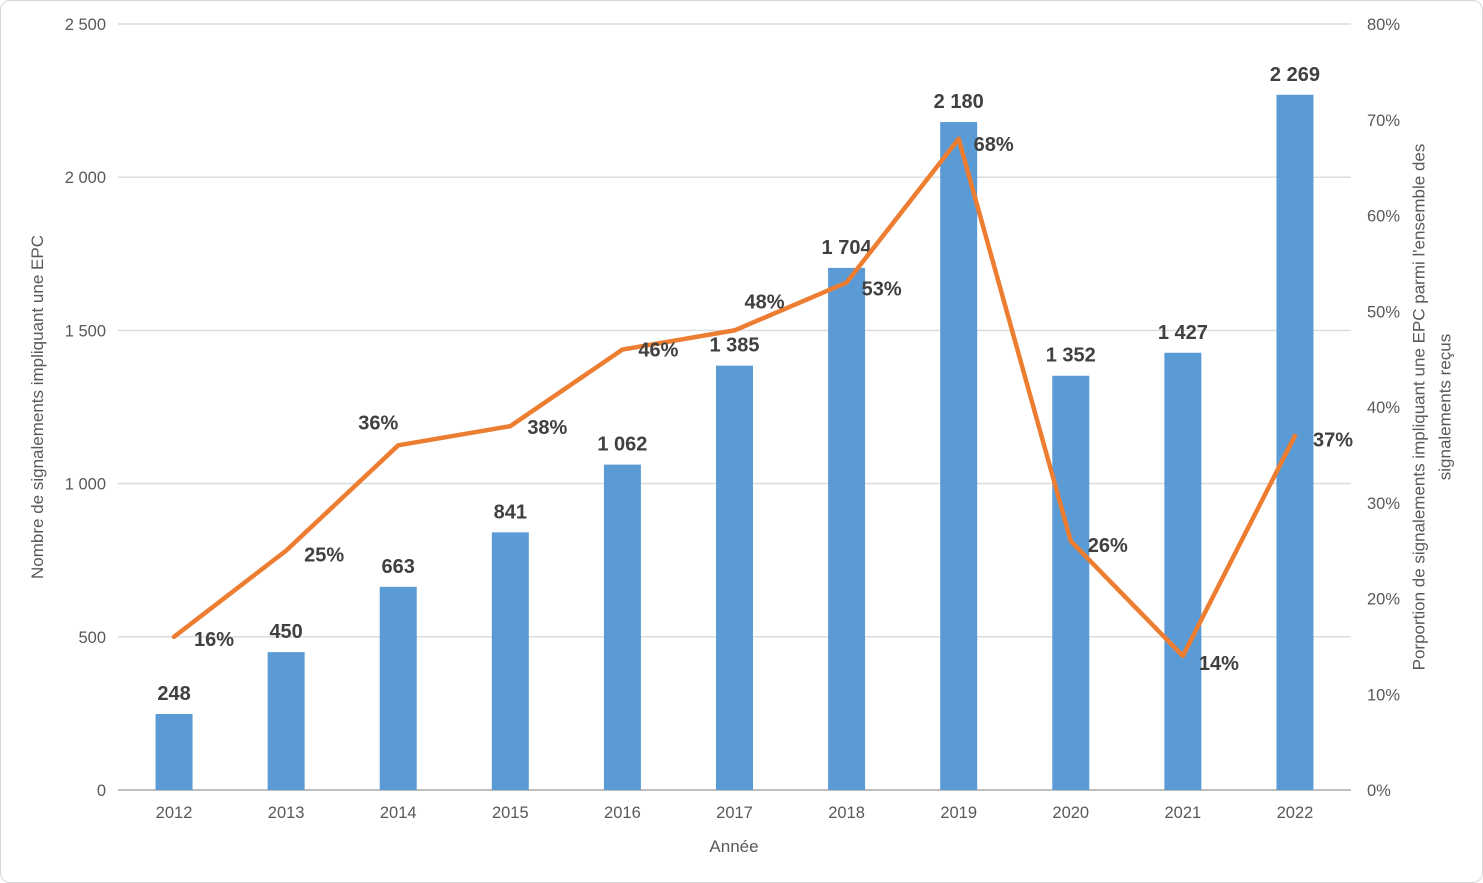 The height and width of the screenshot is (883, 1483). I want to click on x-axis-tick: 2019, so click(958, 813).